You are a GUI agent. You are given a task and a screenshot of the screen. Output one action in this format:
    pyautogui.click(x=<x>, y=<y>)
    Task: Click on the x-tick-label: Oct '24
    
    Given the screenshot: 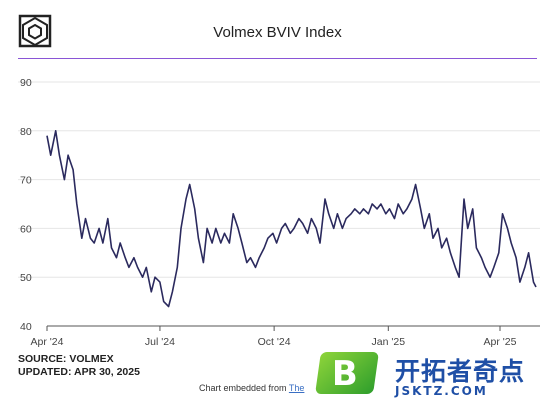 What is the action you would take?
    pyautogui.click(x=274, y=342)
    